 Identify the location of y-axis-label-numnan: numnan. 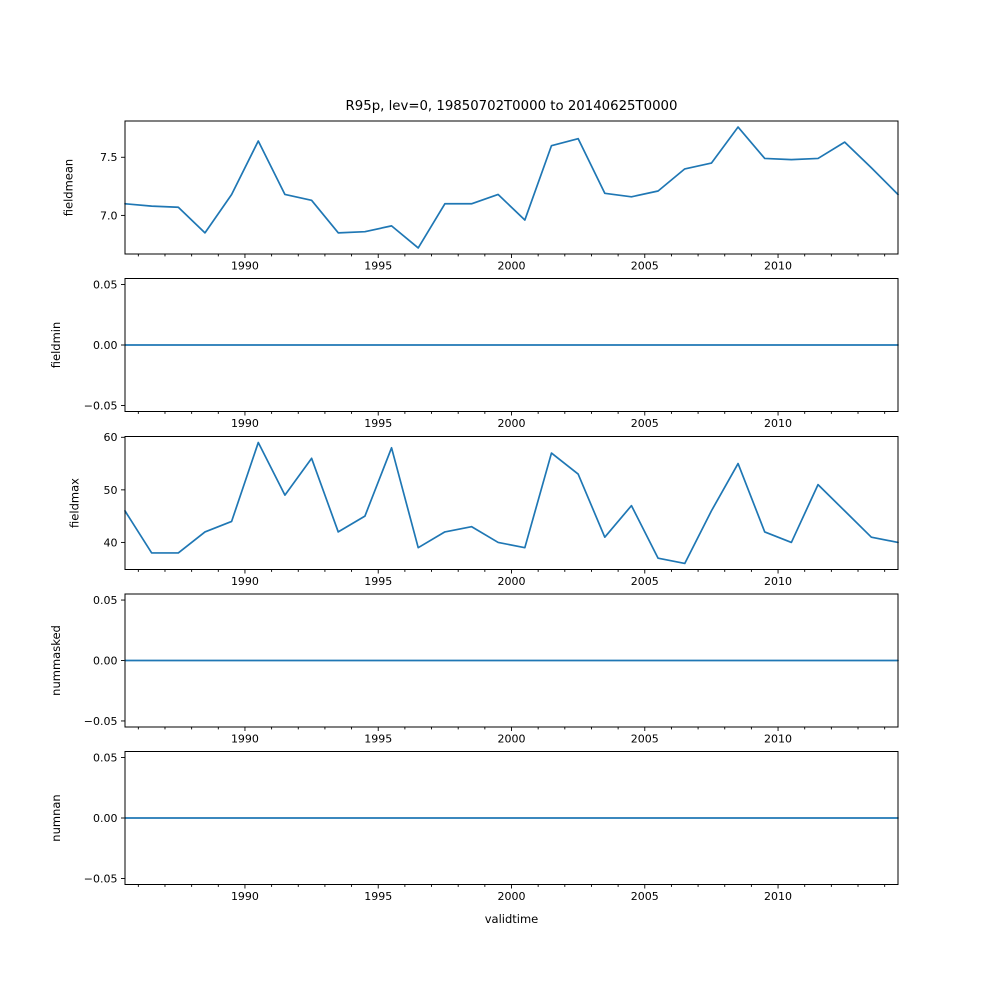
(56, 817).